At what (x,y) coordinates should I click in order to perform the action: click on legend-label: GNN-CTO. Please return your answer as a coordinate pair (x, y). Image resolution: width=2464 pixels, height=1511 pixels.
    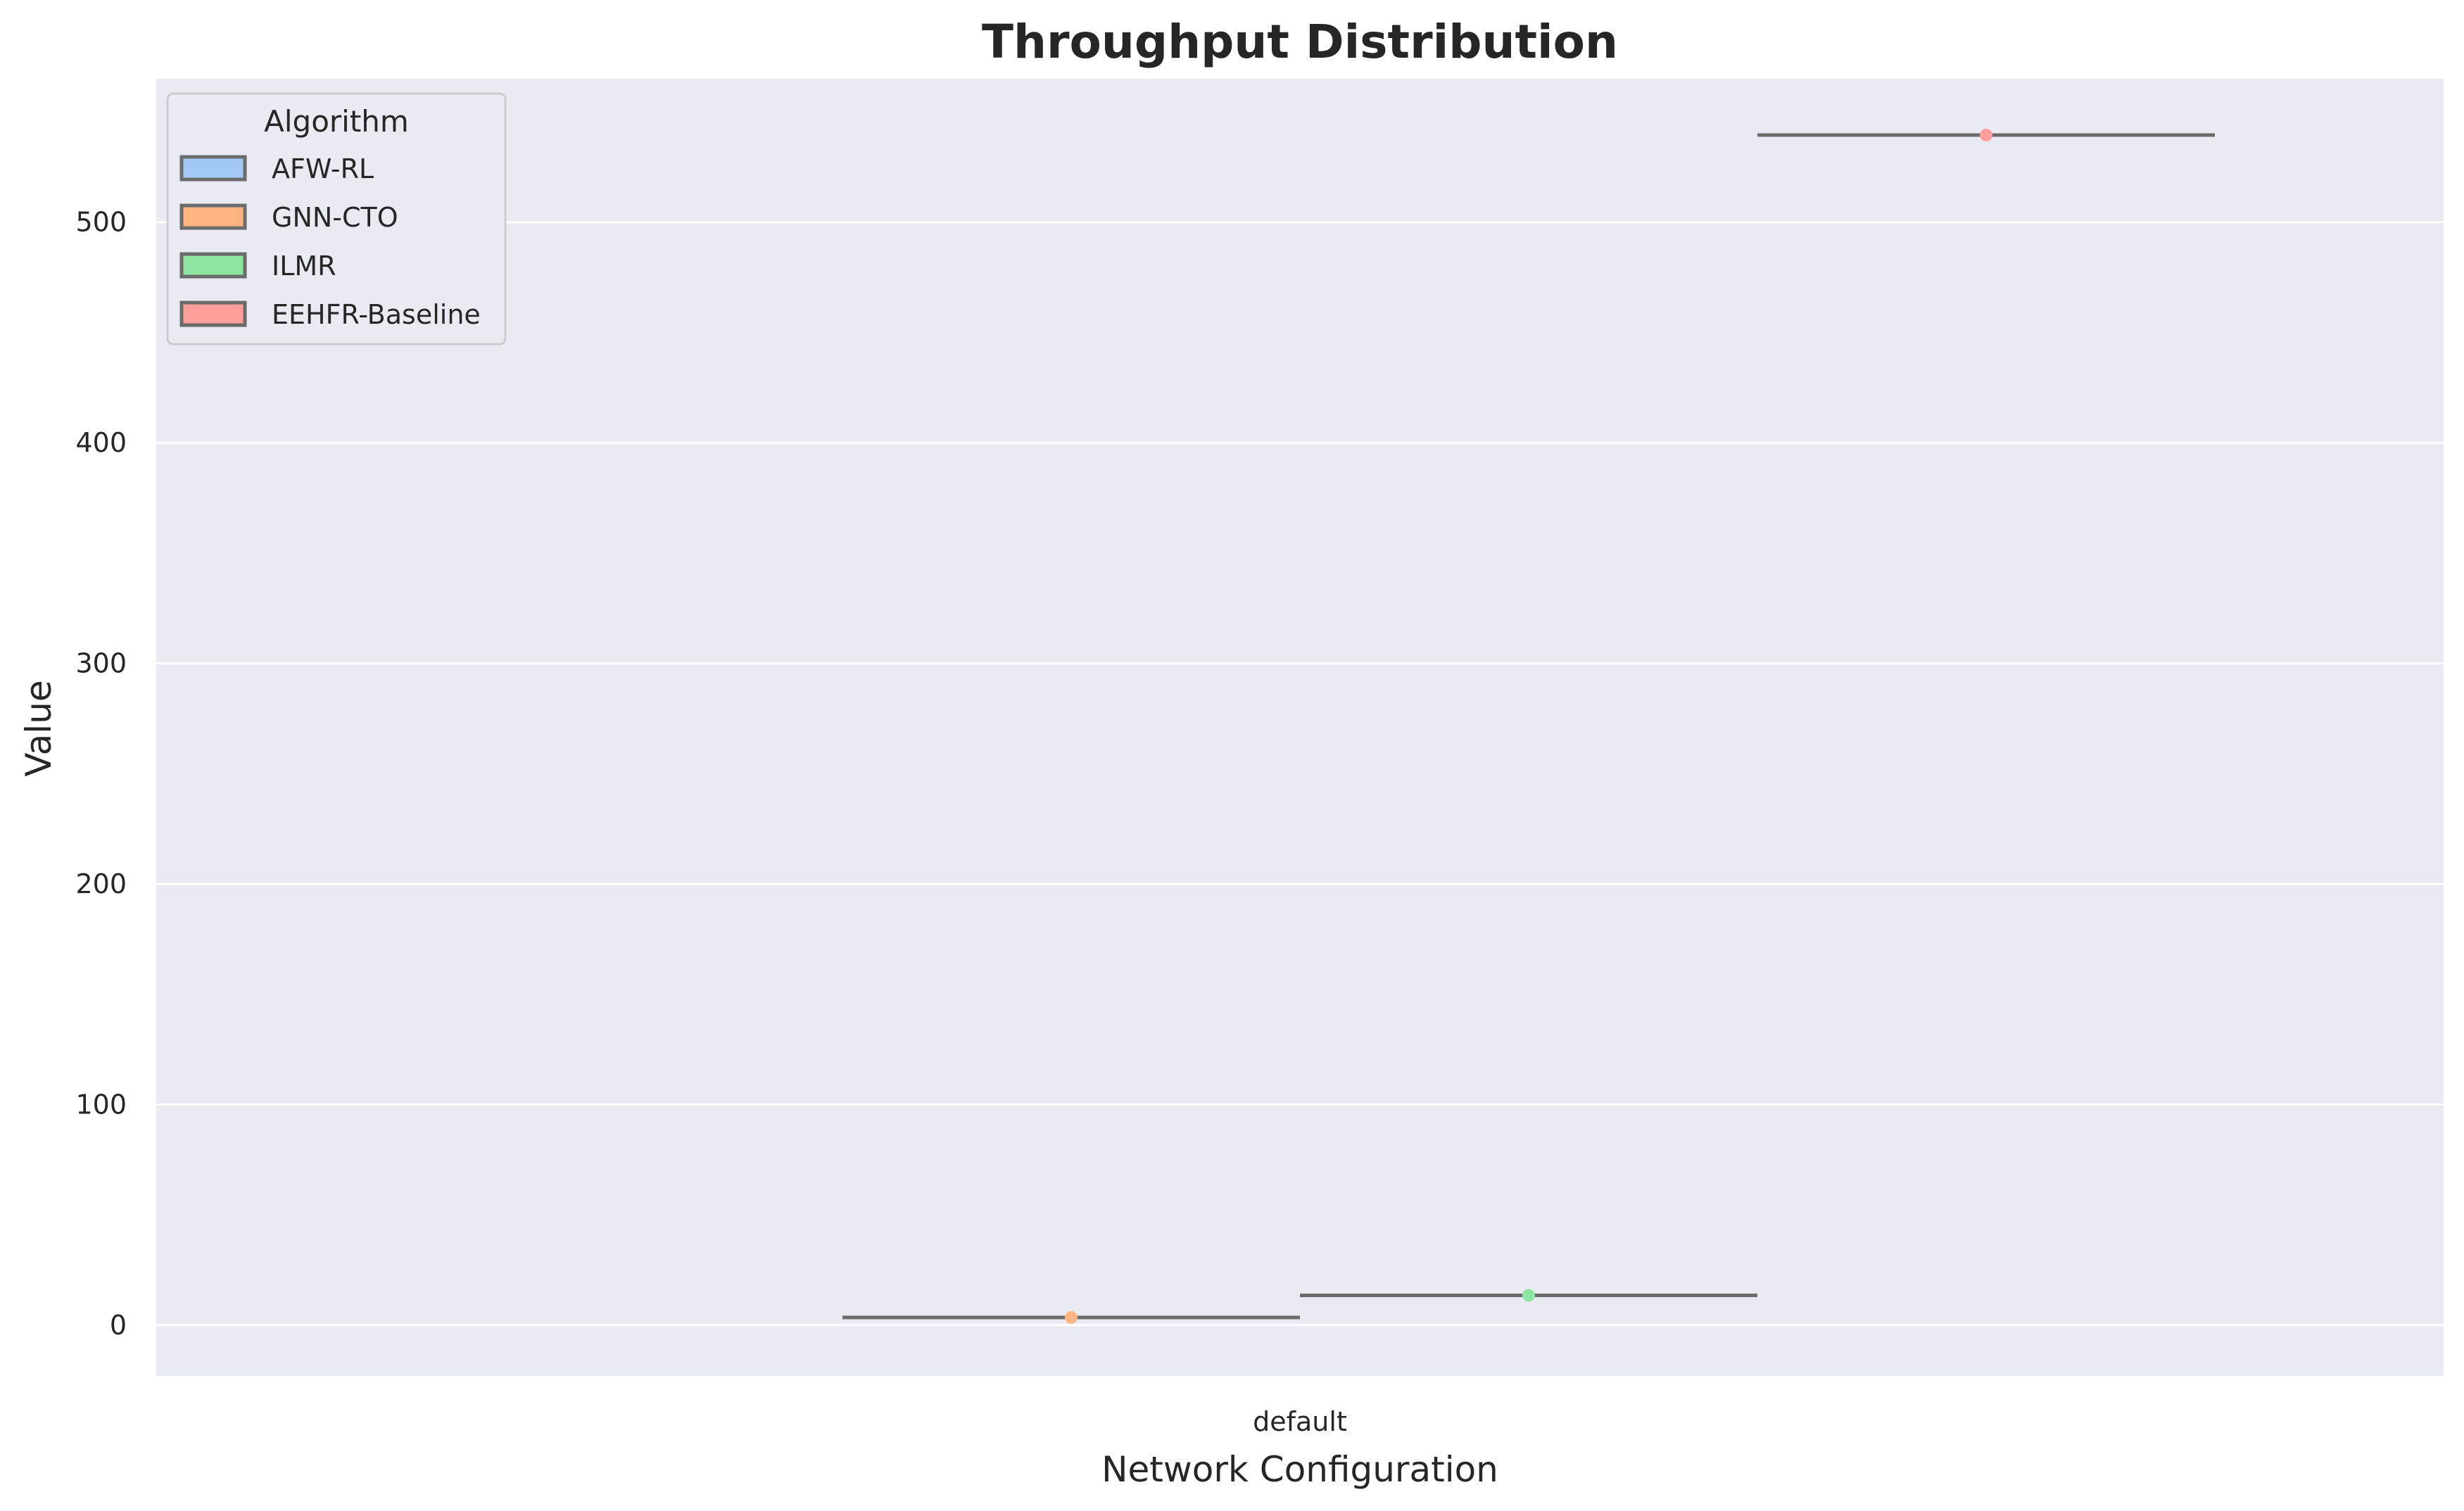
    Looking at the image, I should click on (335, 217).